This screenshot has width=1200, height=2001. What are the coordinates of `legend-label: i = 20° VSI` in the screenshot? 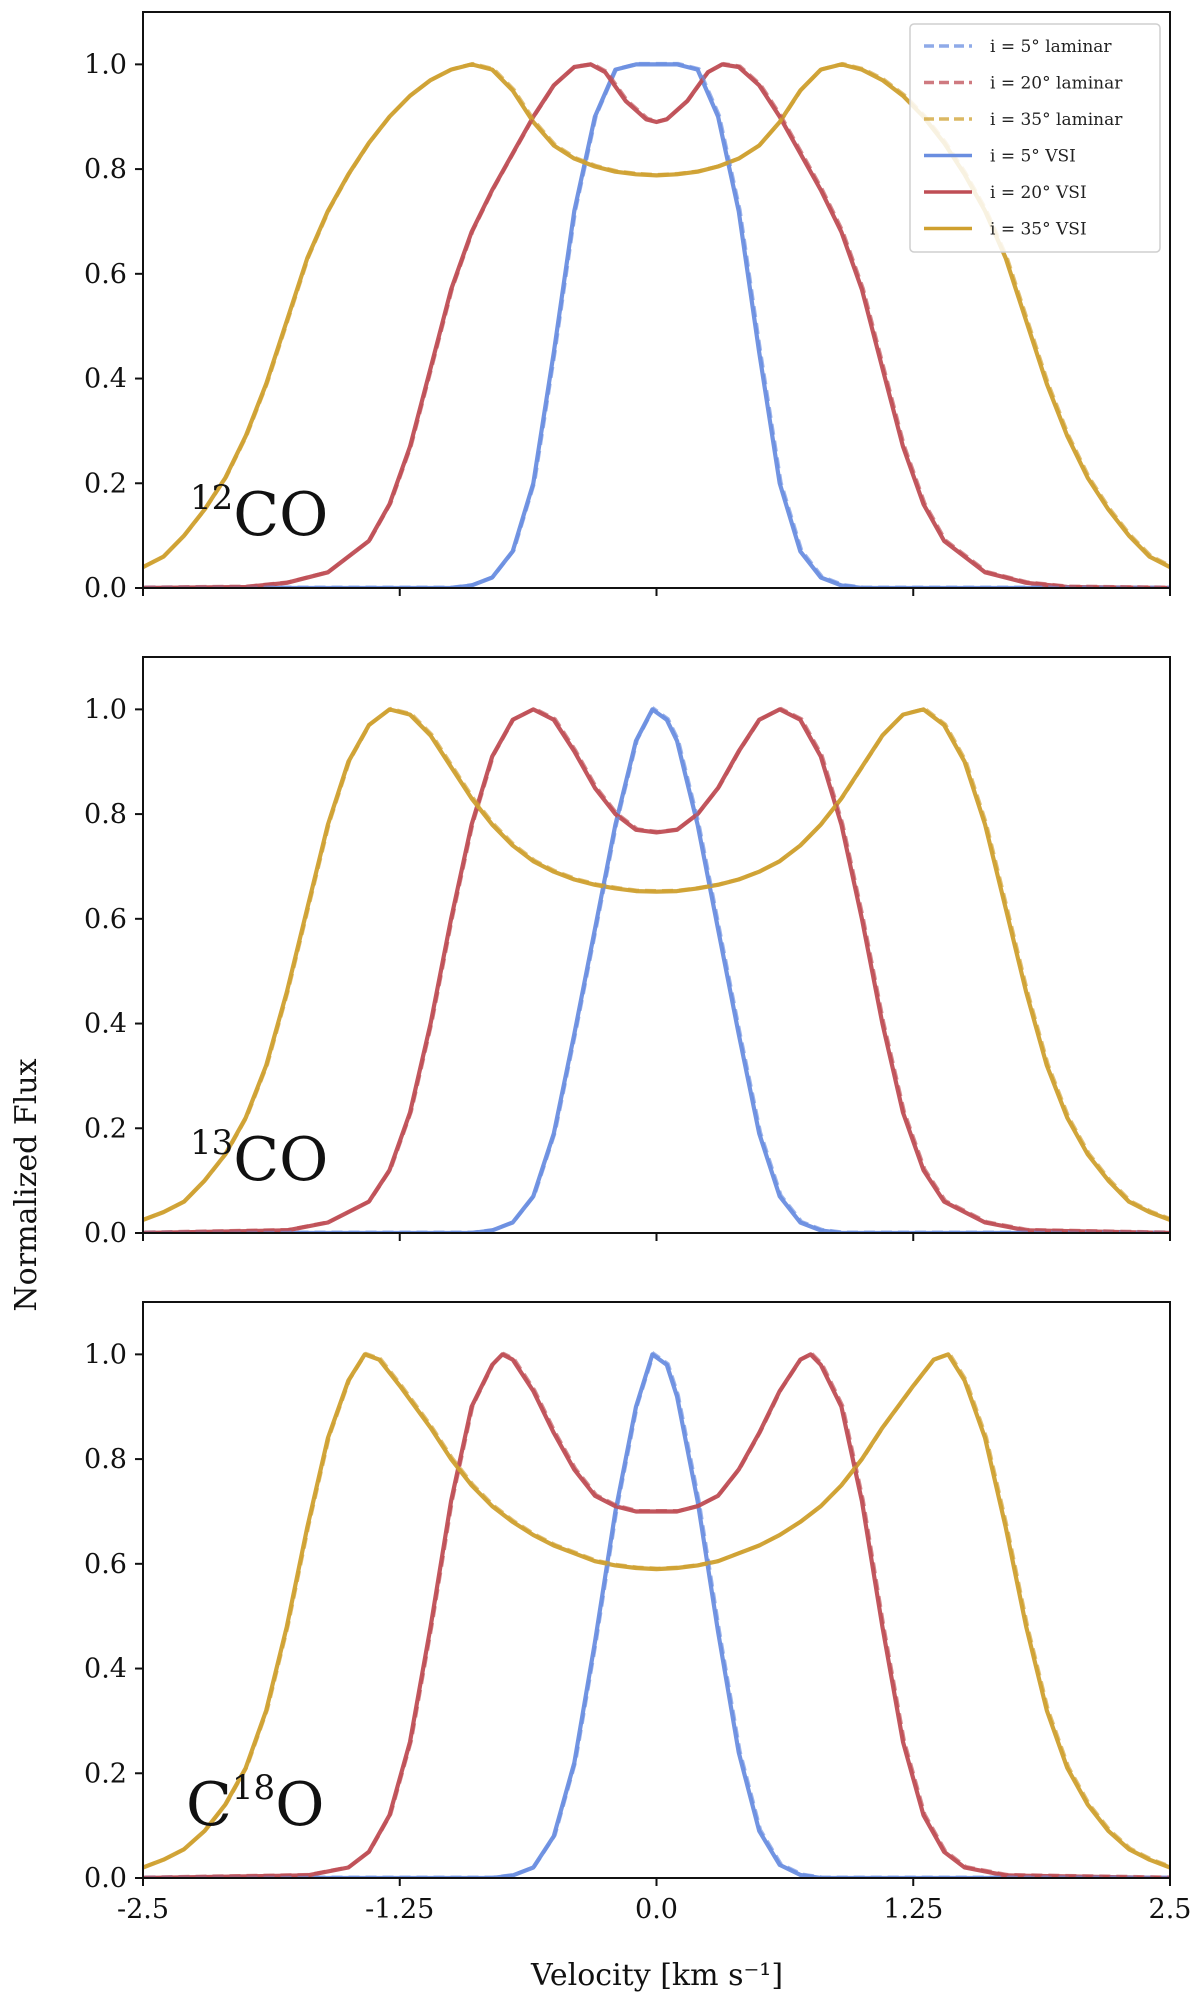 It's located at (1038, 193).